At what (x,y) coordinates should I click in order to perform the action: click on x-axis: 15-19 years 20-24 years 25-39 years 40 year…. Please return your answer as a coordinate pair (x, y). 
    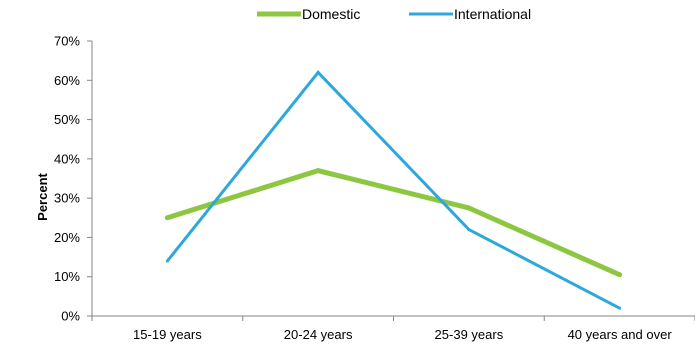
    Looking at the image, I should click on (393, 328).